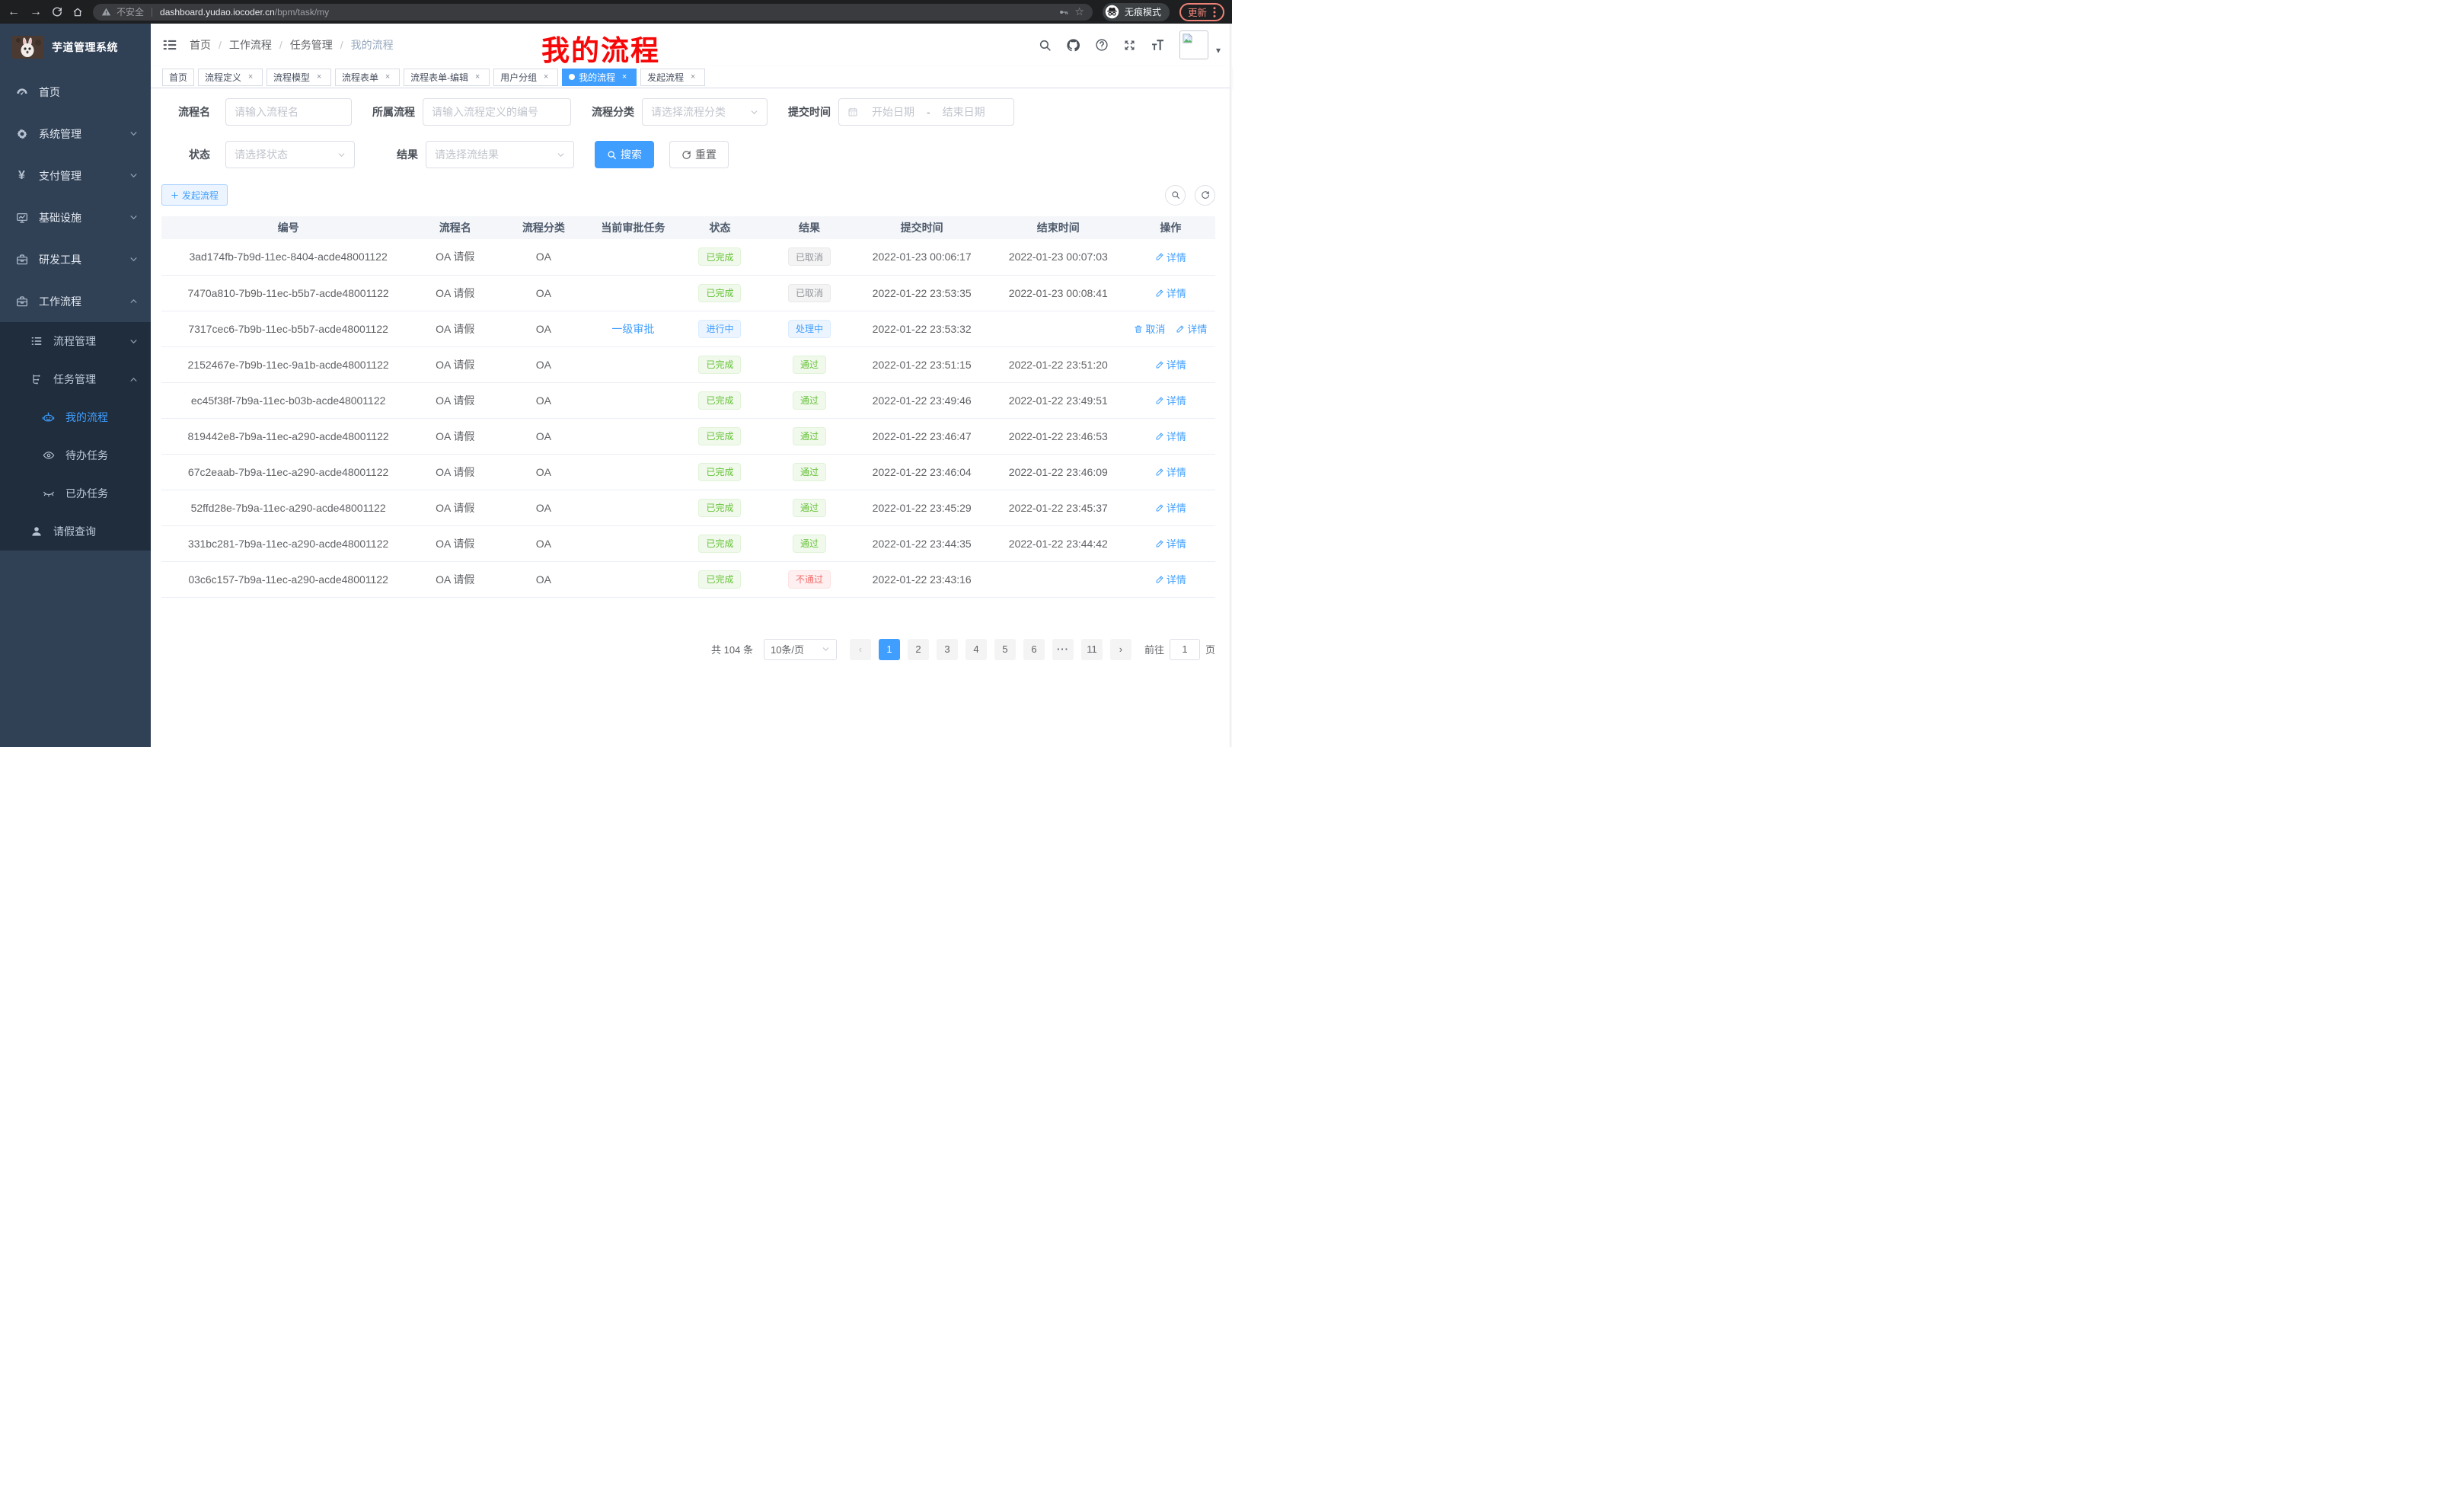  Describe the element at coordinates (889, 649) in the screenshot. I see `page-button-1: 1` at that location.